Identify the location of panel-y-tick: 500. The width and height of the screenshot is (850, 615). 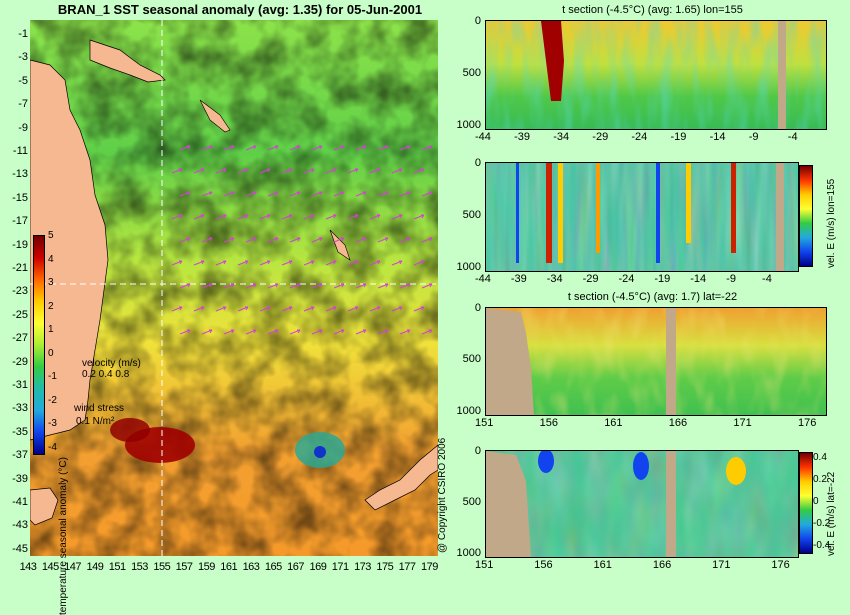
(471, 359).